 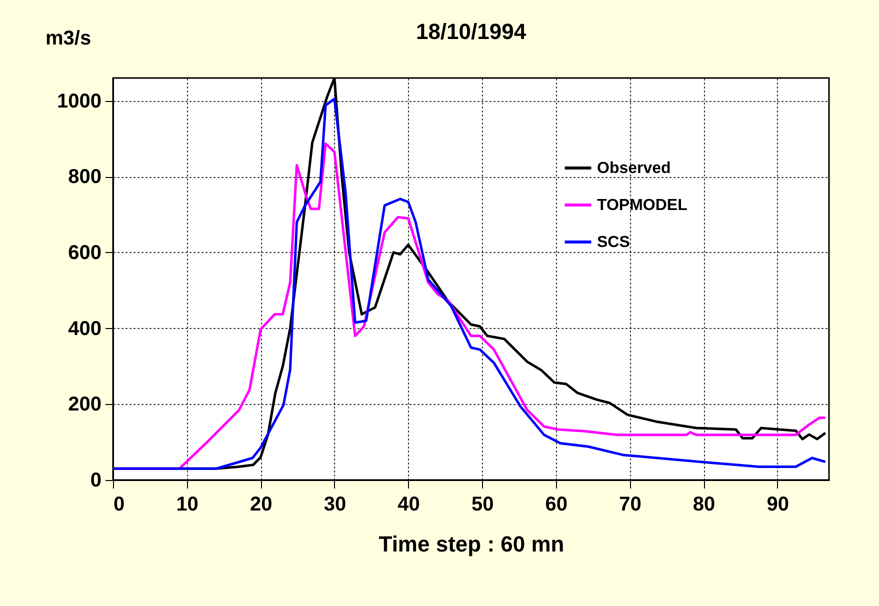 I want to click on x-tick-label: 0, so click(x=119, y=505).